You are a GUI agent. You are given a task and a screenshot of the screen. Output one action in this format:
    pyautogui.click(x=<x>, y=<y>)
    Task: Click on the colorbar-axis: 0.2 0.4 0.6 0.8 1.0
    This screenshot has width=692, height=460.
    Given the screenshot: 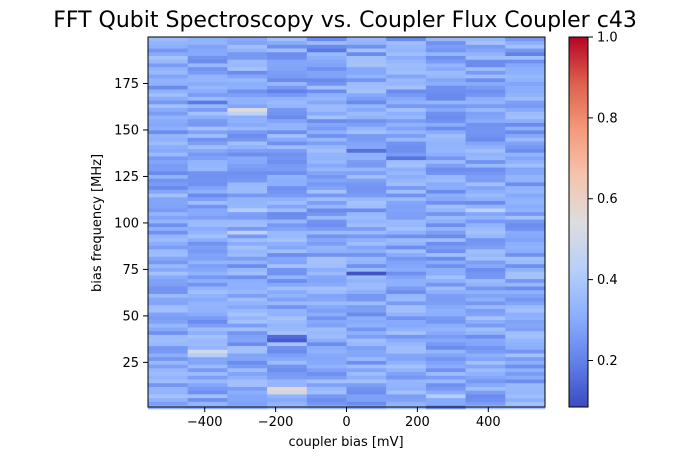 What is the action you would take?
    pyautogui.click(x=603, y=200)
    